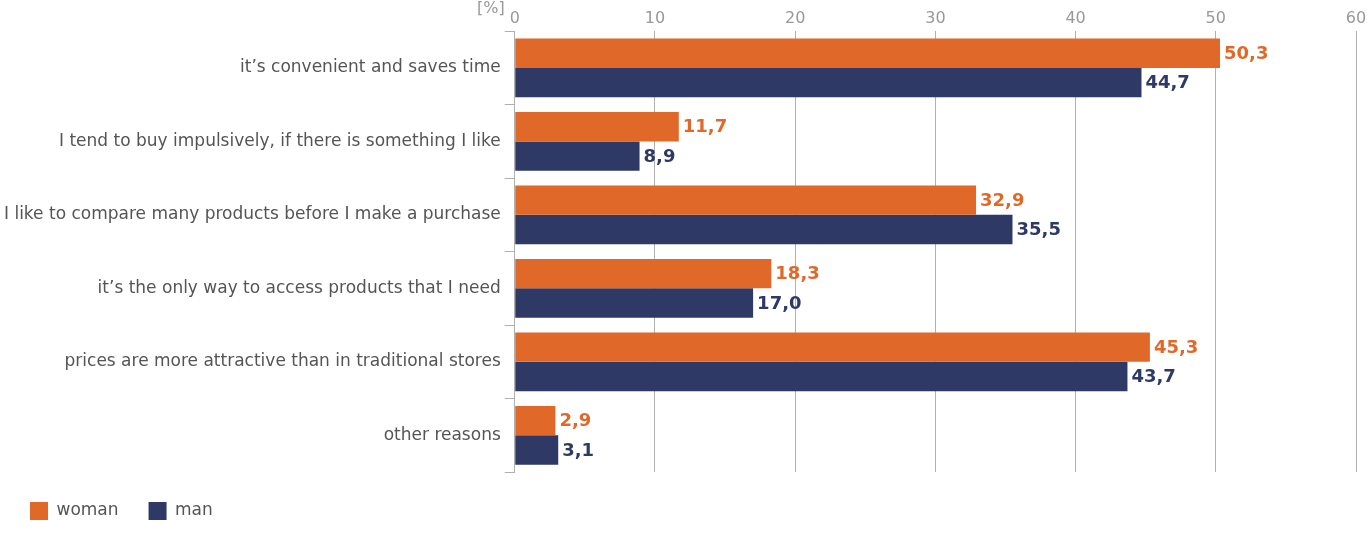 The height and width of the screenshot is (534, 1370). What do you see at coordinates (1246, 52) in the screenshot?
I see `data-label: 50,3` at bounding box center [1246, 52].